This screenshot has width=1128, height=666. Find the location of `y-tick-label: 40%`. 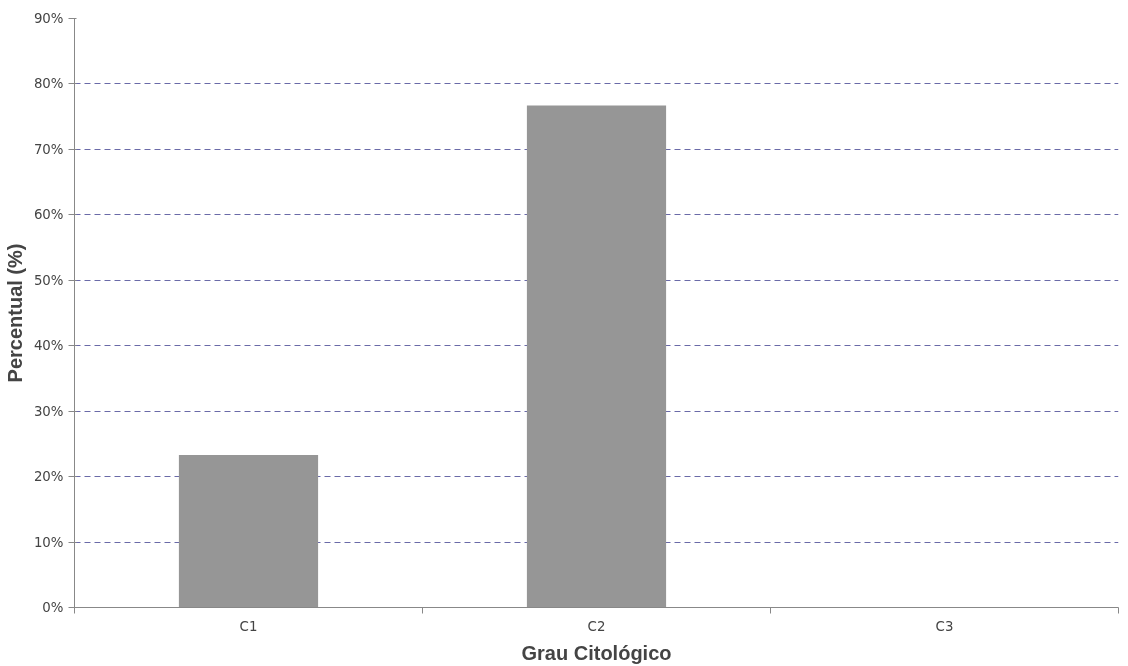

y-tick-label: 40% is located at coordinates (48, 346).